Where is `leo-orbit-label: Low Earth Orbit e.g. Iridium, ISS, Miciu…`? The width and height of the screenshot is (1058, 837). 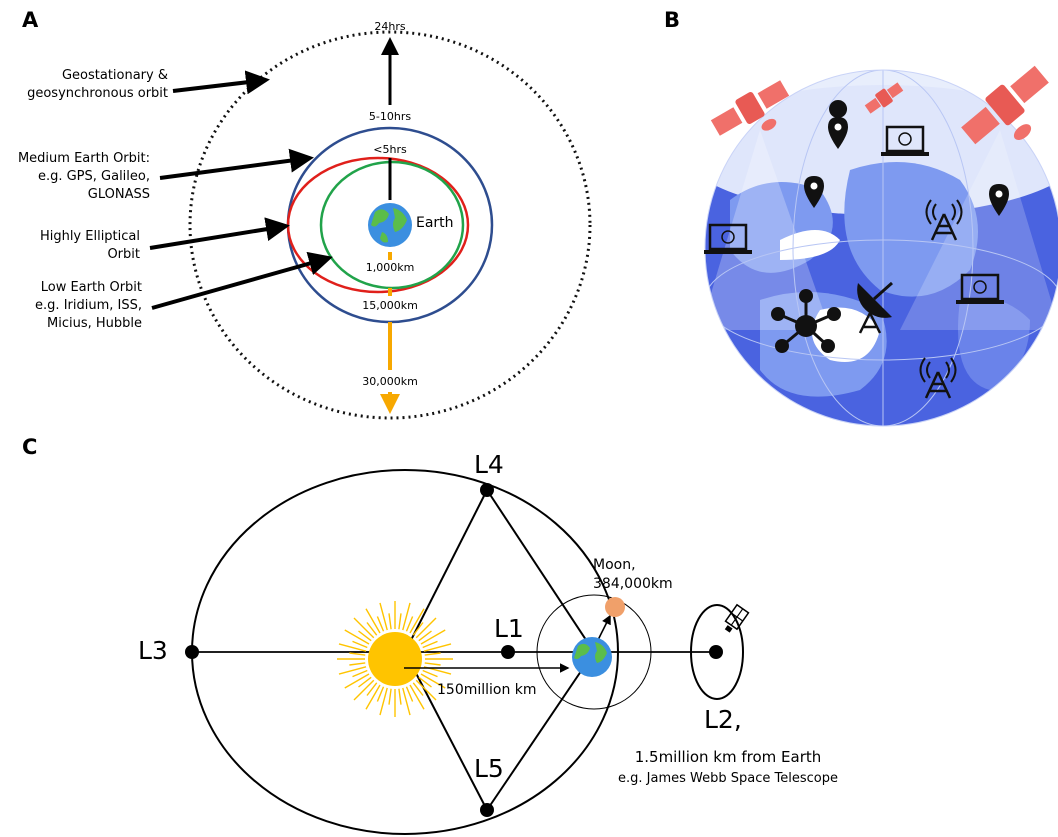
leo-orbit-label: Low Earth Orbit e.g. Iridium, ISS, Miciu… is located at coordinates (71, 306).